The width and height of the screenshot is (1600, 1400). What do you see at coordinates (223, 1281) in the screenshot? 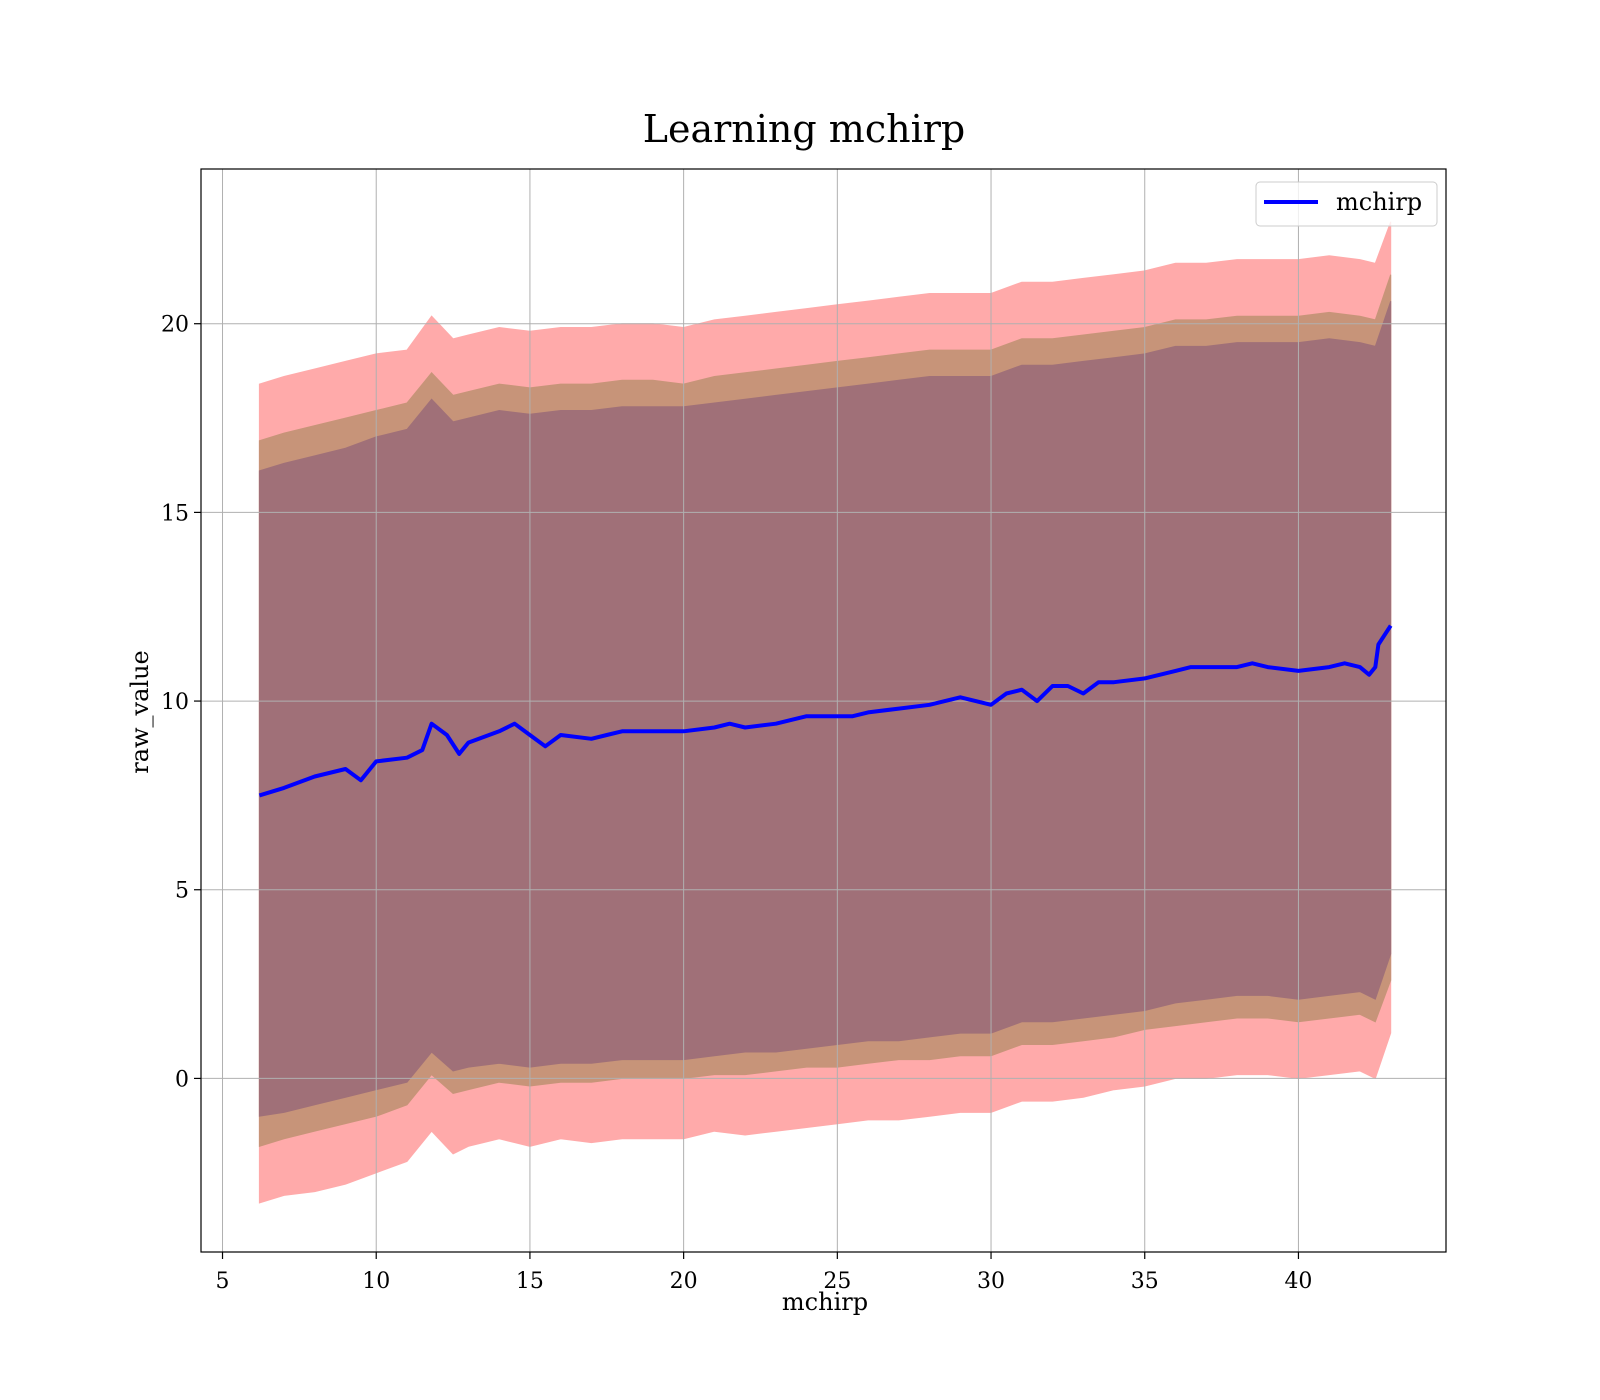
I see `x-tick-label: 5` at bounding box center [223, 1281].